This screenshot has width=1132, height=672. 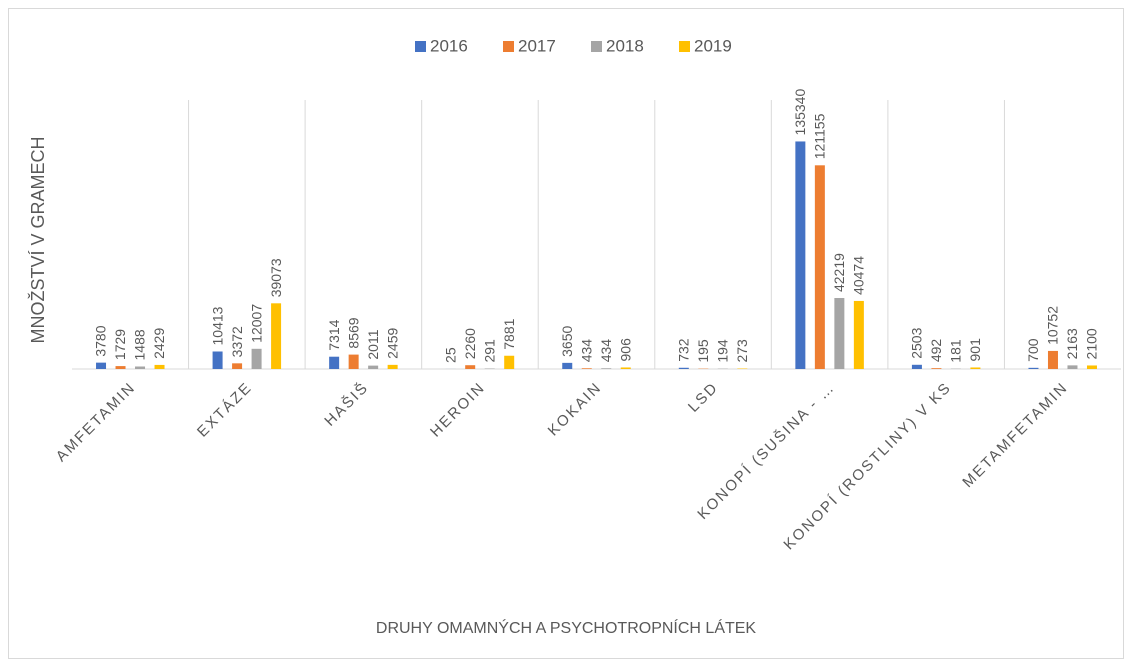 I want to click on data-label: 2260, so click(x=470, y=343).